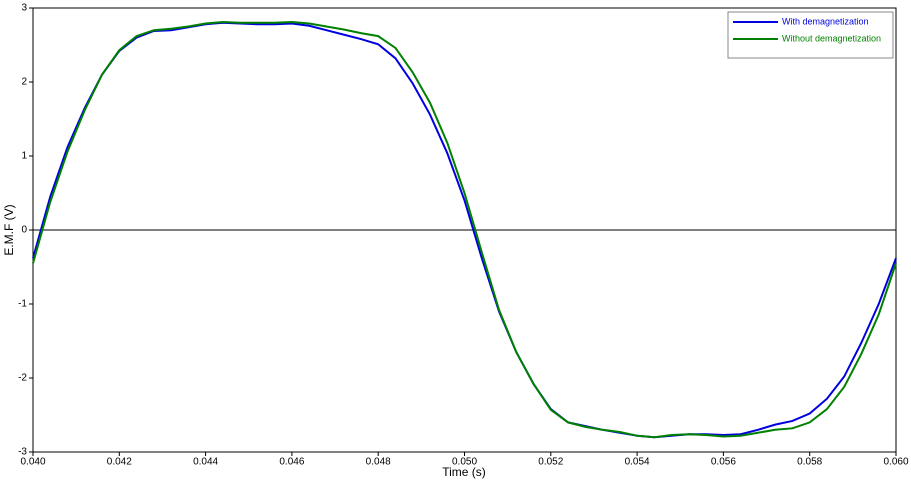 The height and width of the screenshot is (484, 911). What do you see at coordinates (464, 462) in the screenshot?
I see `x-tick-label: 0.050` at bounding box center [464, 462].